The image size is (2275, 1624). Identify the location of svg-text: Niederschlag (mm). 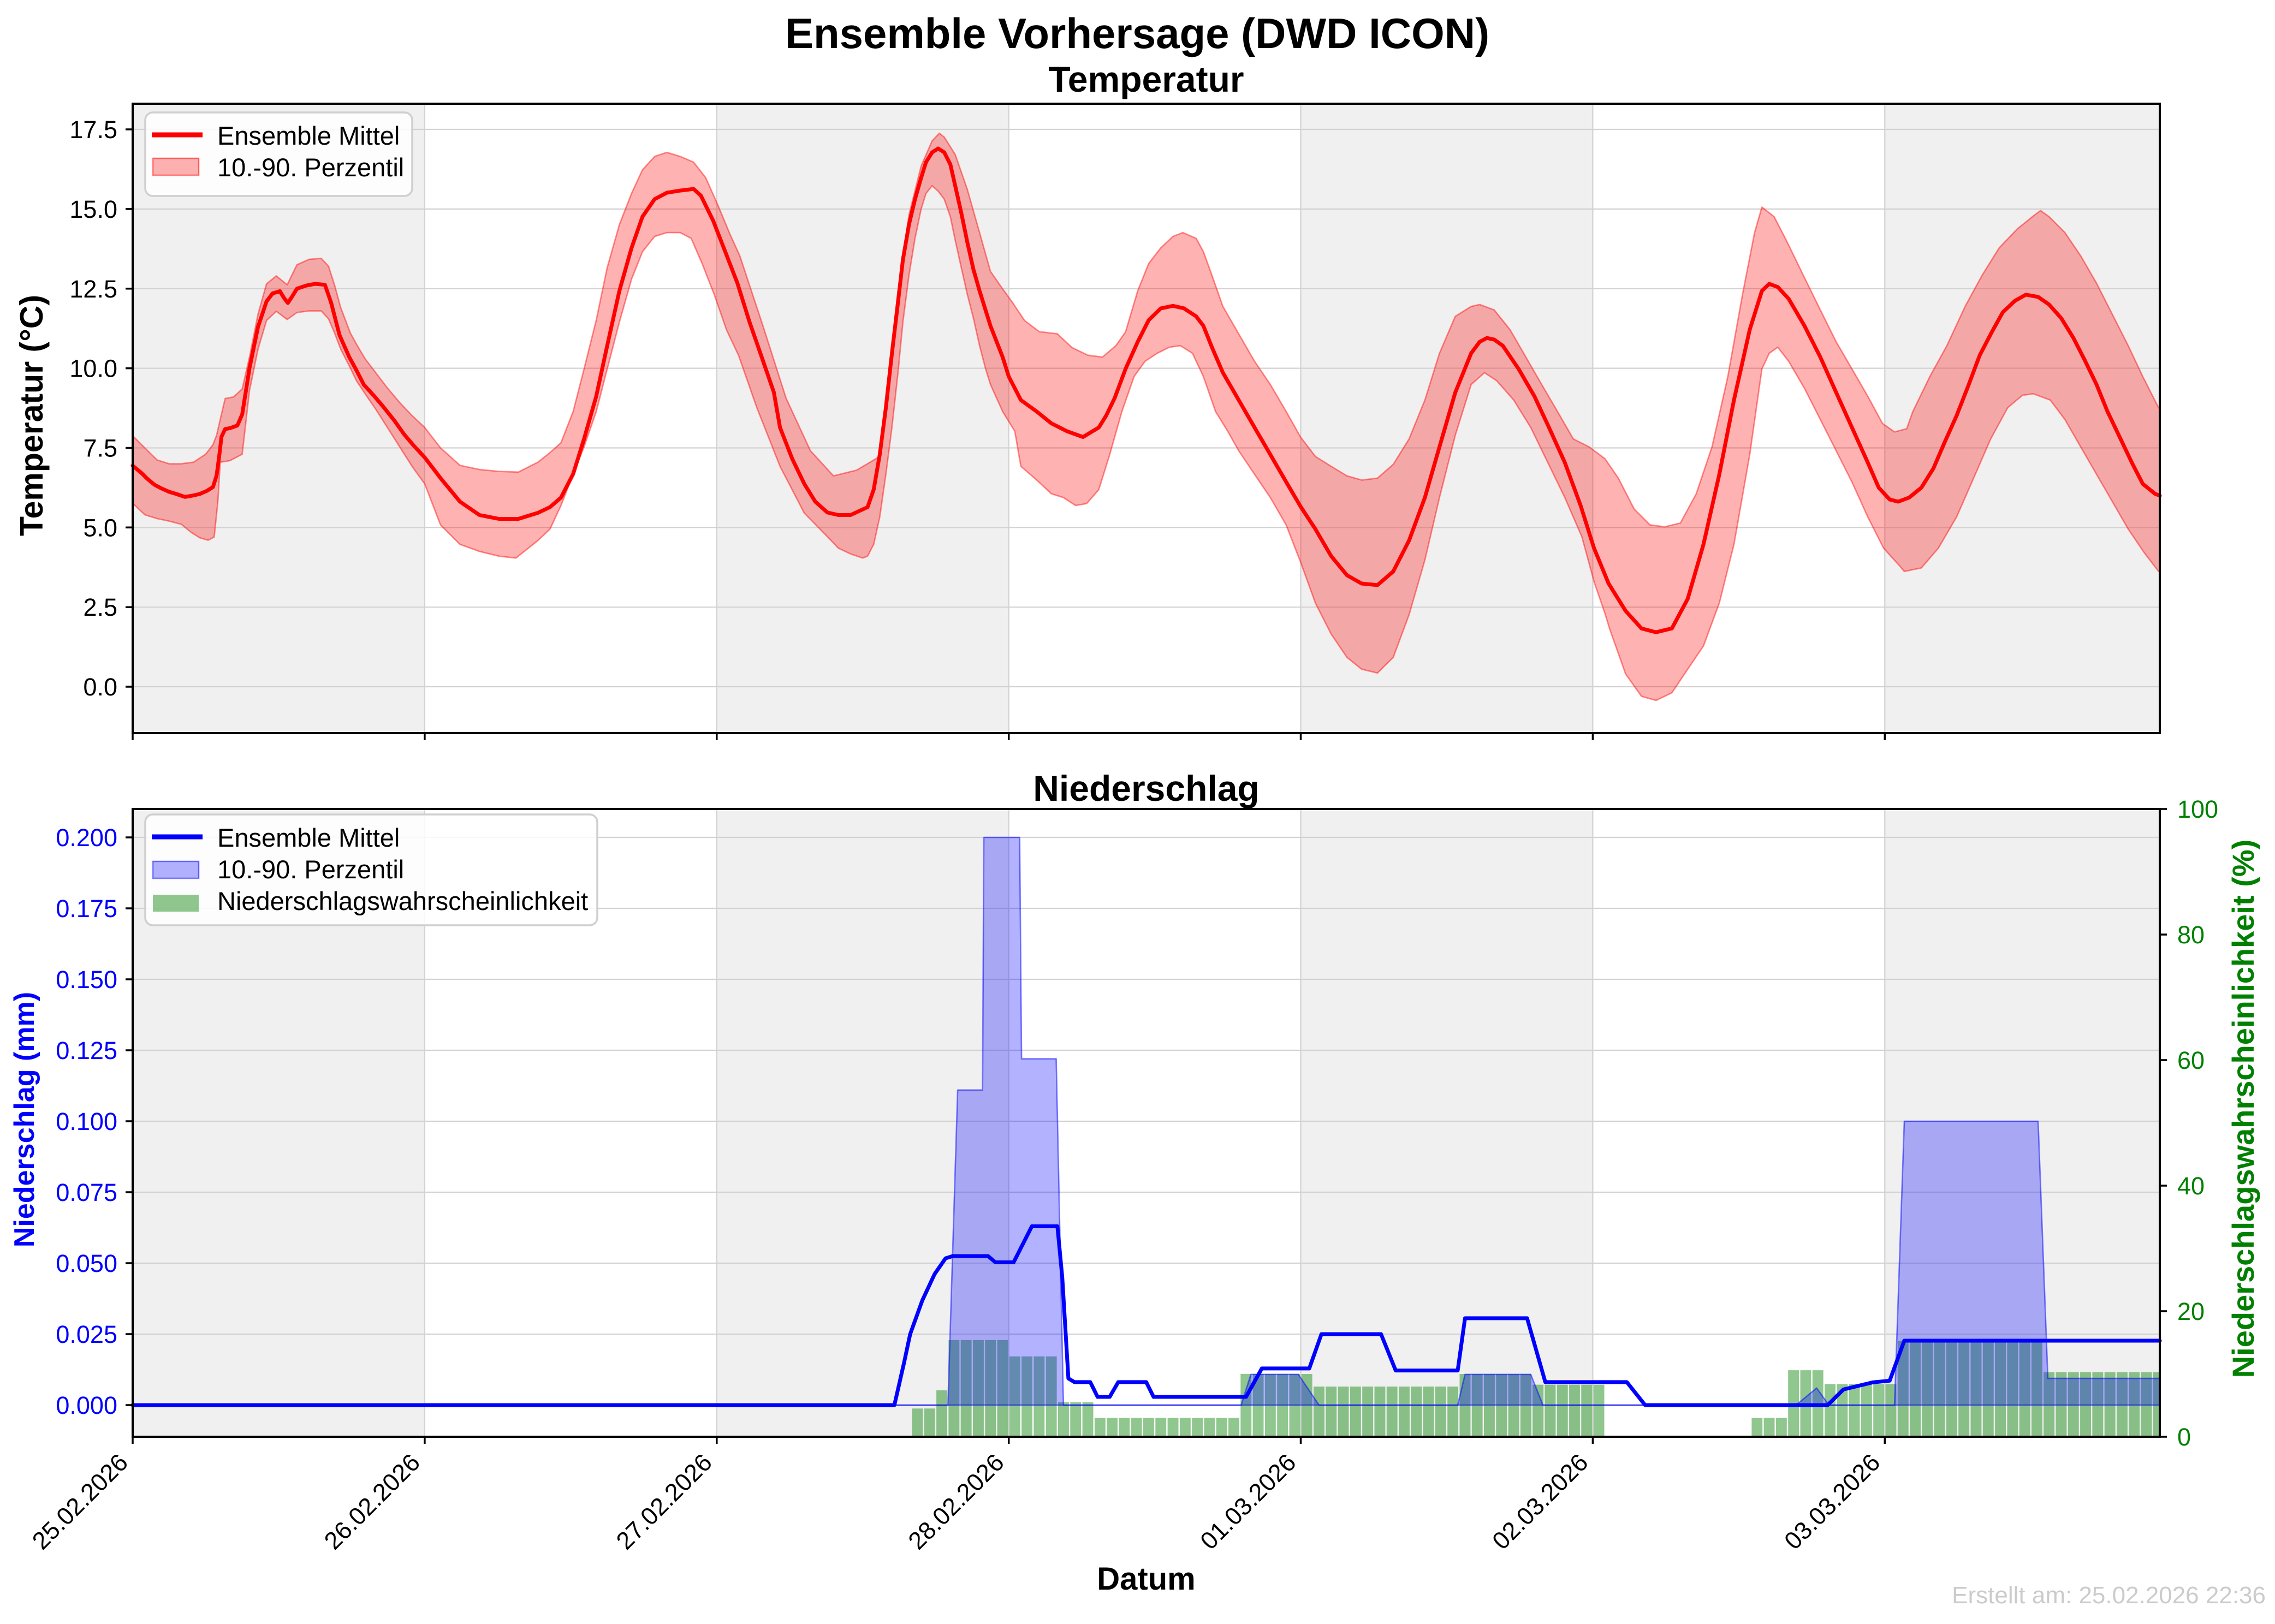
(25, 1119).